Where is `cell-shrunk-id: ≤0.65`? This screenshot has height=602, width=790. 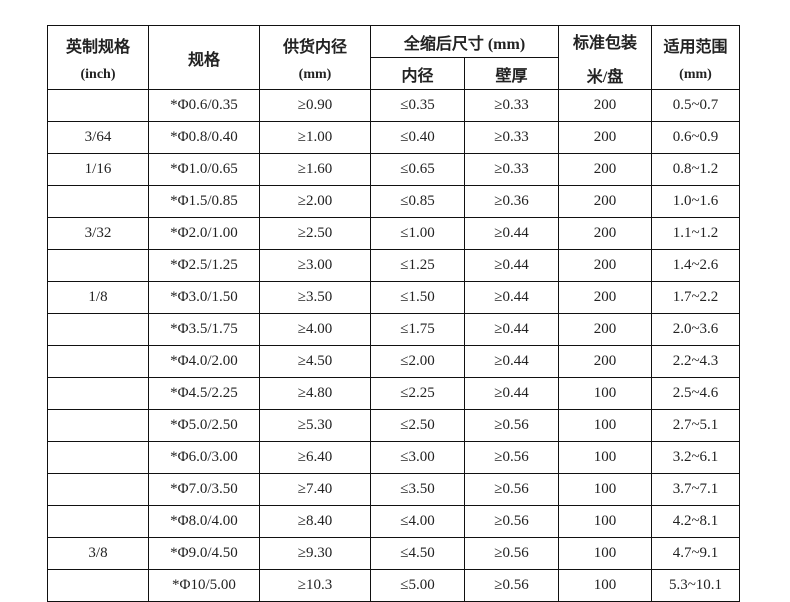
cell-shrunk-id: ≤0.65 is located at coordinates (417, 169).